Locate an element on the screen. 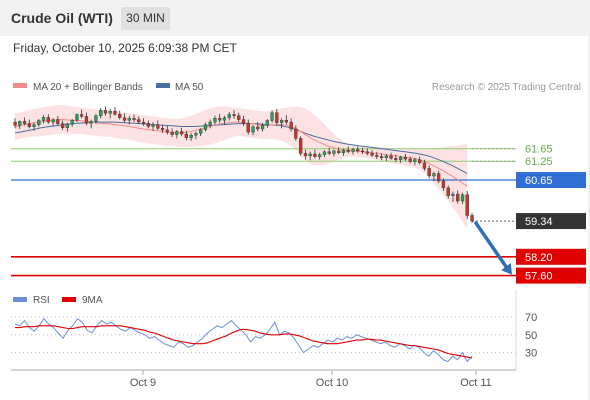  rsi-tick-50: 50 is located at coordinates (531, 336).